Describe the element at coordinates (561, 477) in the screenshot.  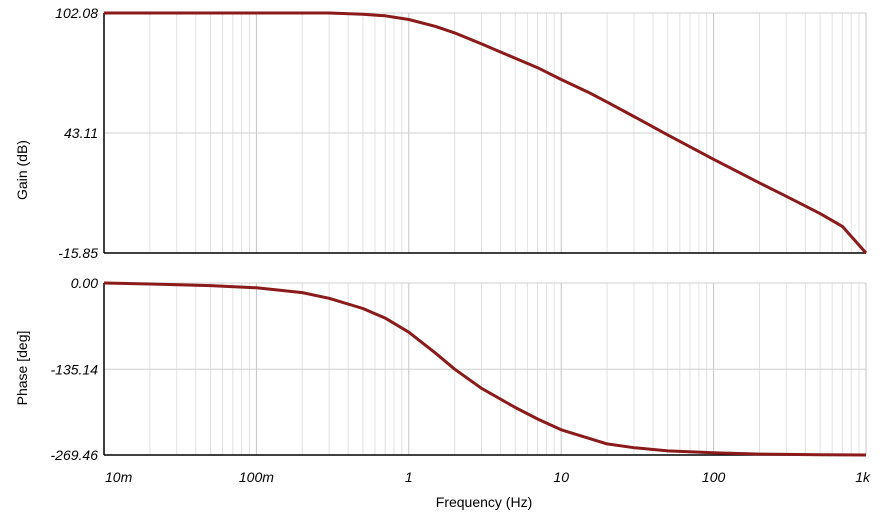
I see `xtick-label: 10` at that location.